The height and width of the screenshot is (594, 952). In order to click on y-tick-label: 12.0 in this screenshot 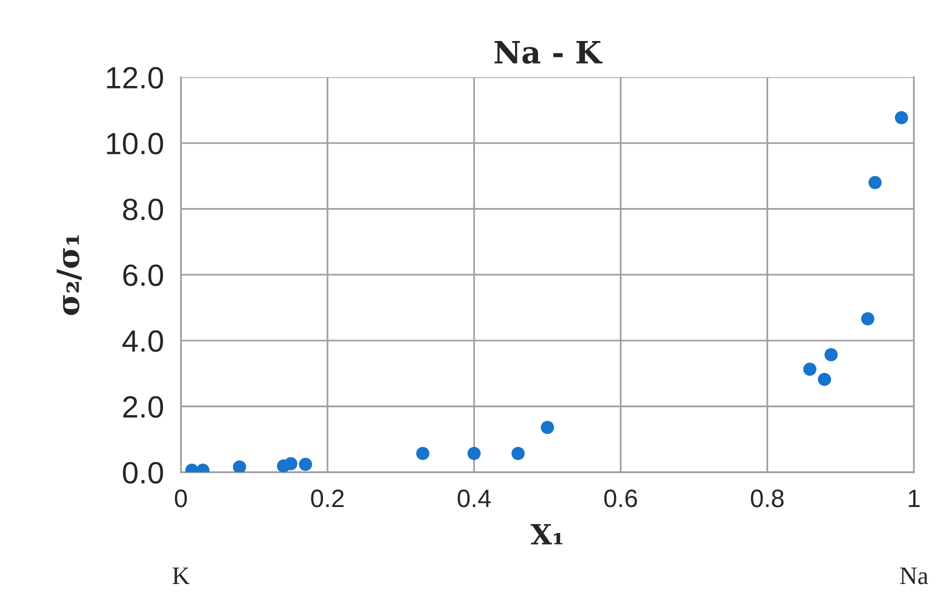, I will do `click(135, 77)`.